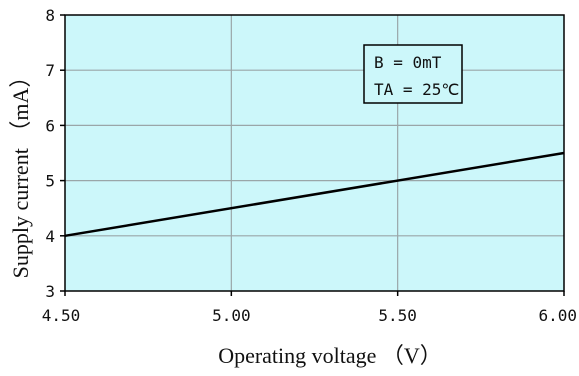 This screenshot has width=579, height=376. I want to click on y-axis-title: Supply current （mA）, so click(20, 172).